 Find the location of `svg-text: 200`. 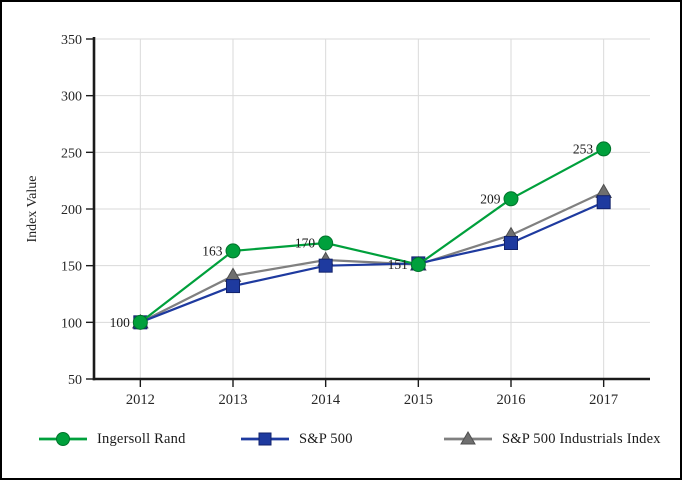

svg-text: 200 is located at coordinates (71, 210).